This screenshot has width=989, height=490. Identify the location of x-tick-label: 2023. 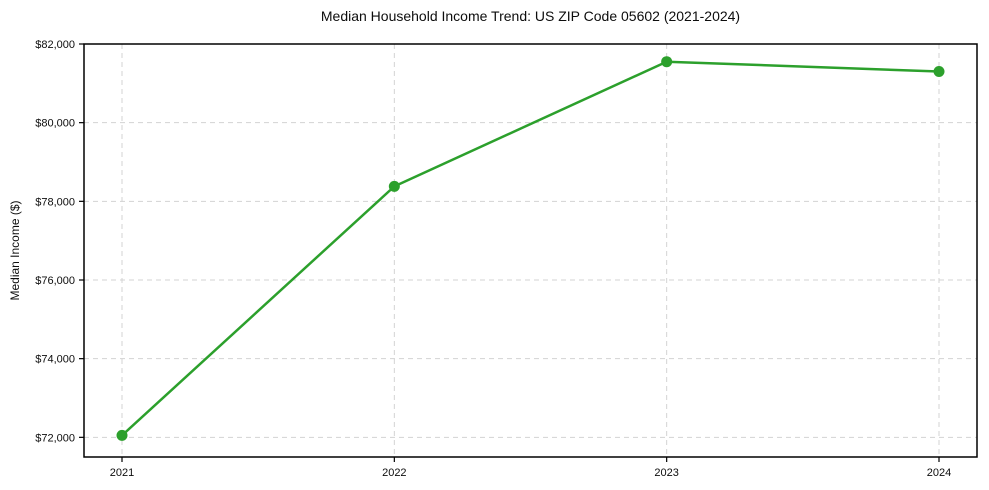
(666, 473).